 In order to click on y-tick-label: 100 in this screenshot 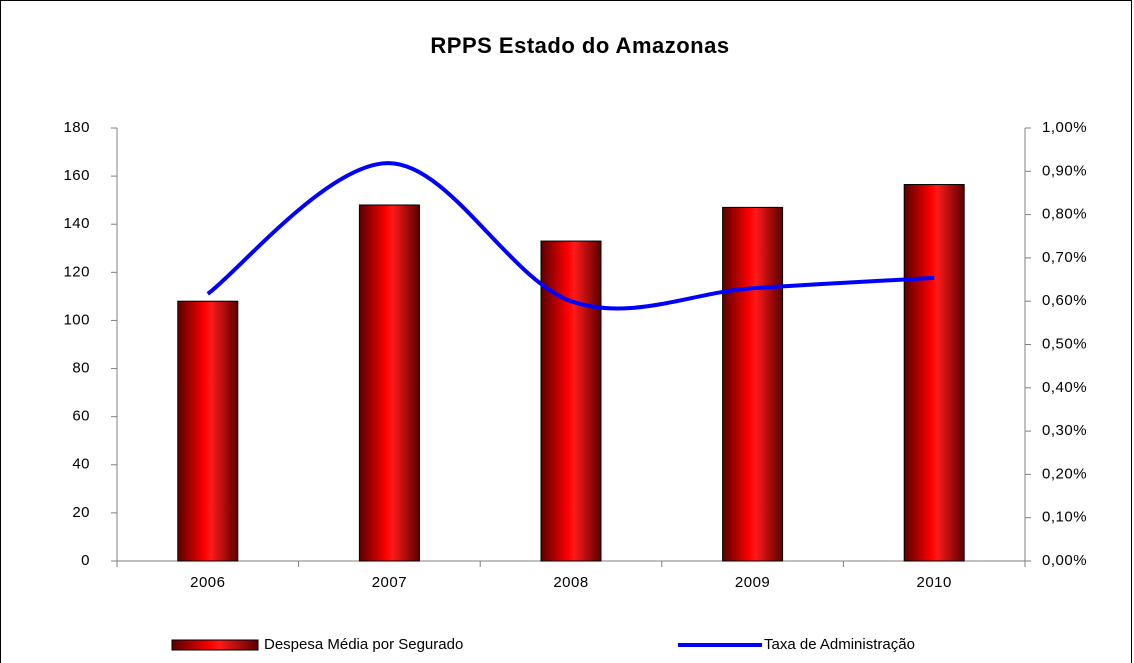, I will do `click(76, 319)`.